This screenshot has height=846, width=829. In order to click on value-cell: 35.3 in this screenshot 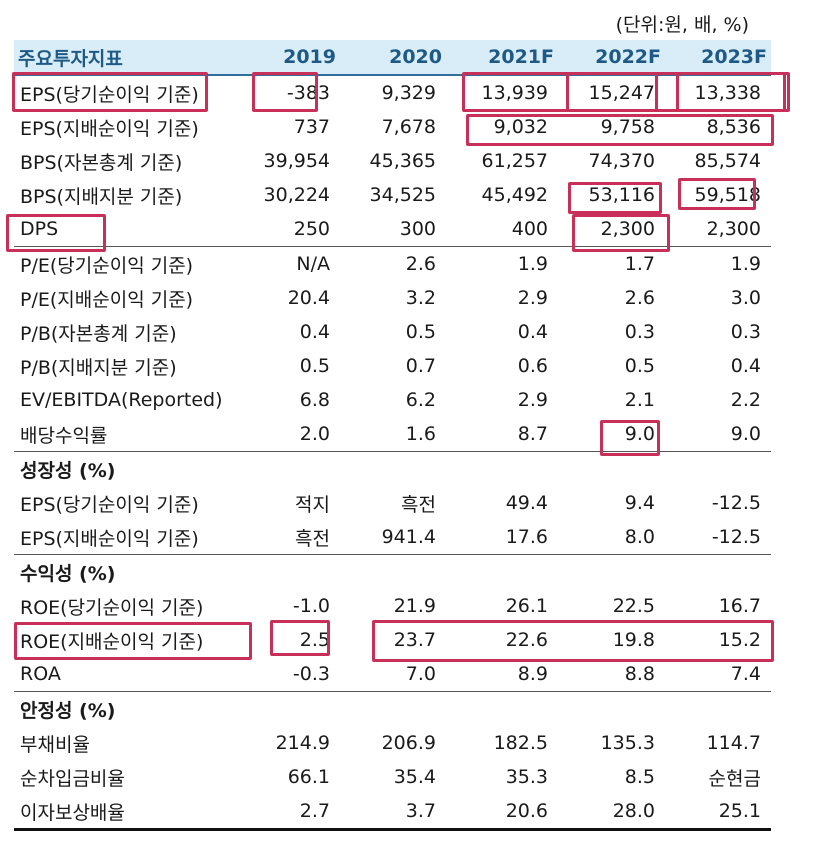, I will do `click(526, 777)`.